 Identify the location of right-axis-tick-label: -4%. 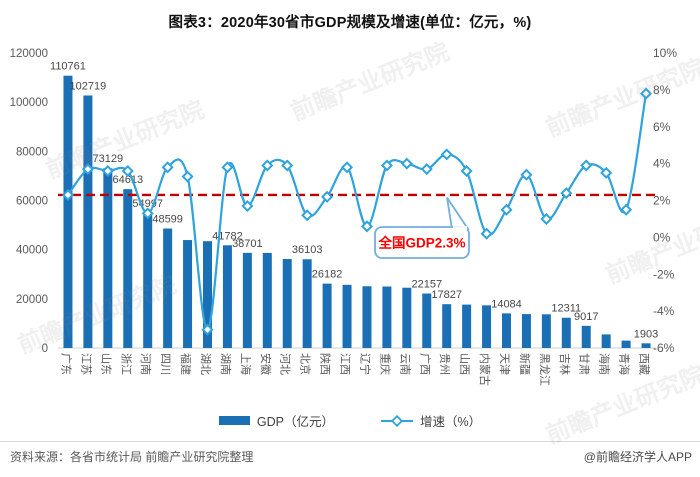
(664, 311).